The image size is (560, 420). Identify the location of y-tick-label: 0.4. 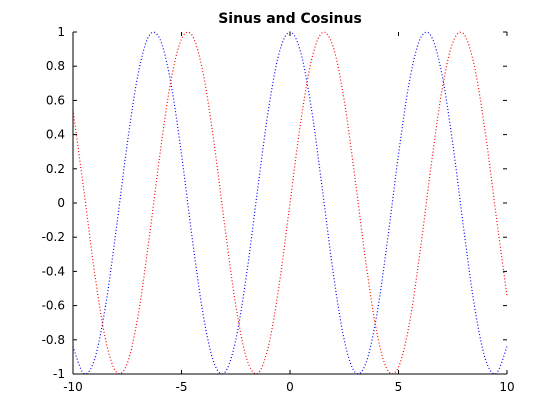
(55, 135).